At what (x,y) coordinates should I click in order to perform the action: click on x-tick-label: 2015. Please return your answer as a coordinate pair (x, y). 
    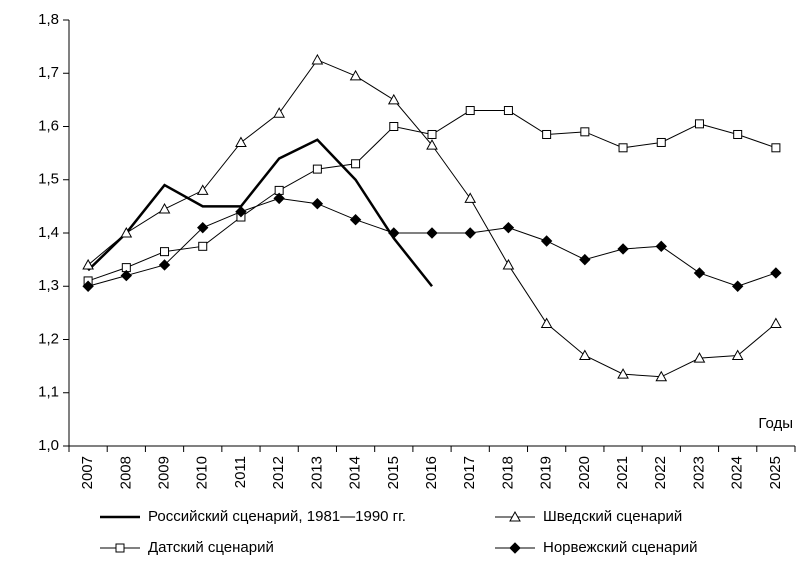
    Looking at the image, I should click on (393, 472).